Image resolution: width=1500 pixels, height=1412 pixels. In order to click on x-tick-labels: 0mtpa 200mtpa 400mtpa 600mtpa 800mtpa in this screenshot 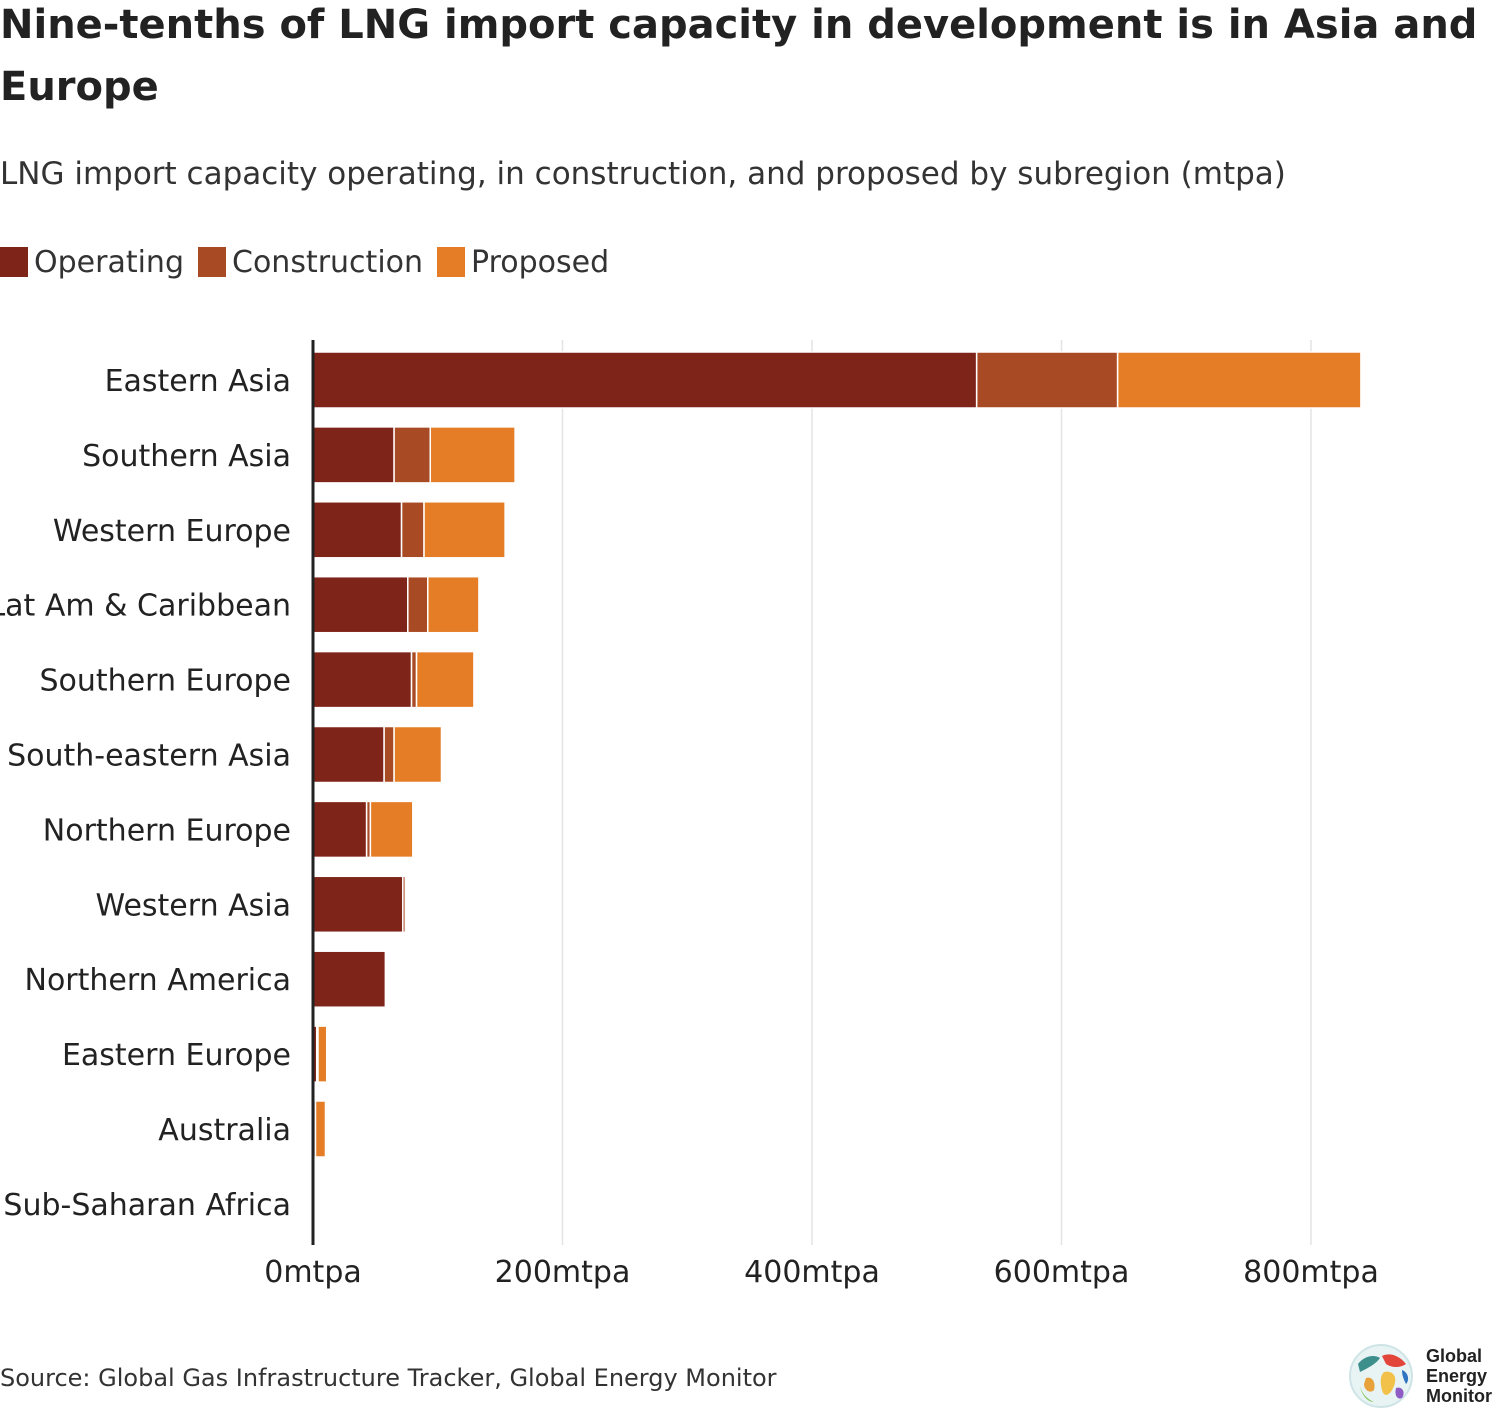, I will do `click(821, 1272)`.